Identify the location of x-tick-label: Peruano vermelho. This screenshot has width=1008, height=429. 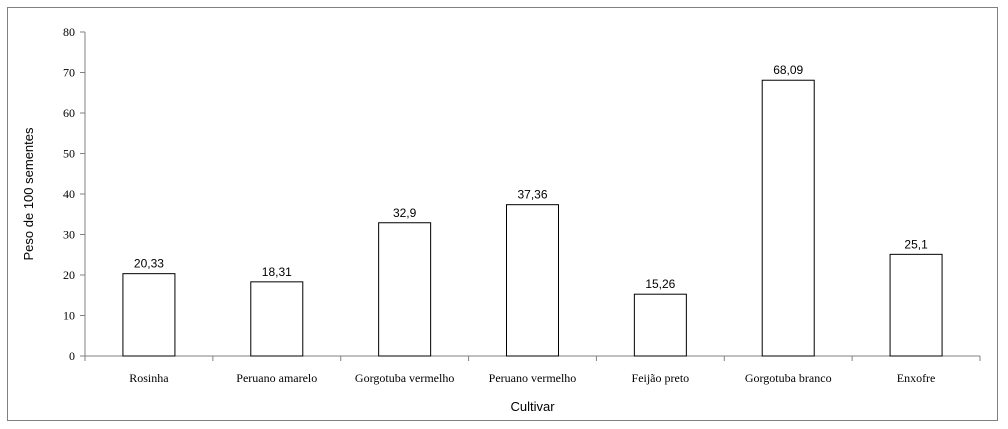
(533, 378).